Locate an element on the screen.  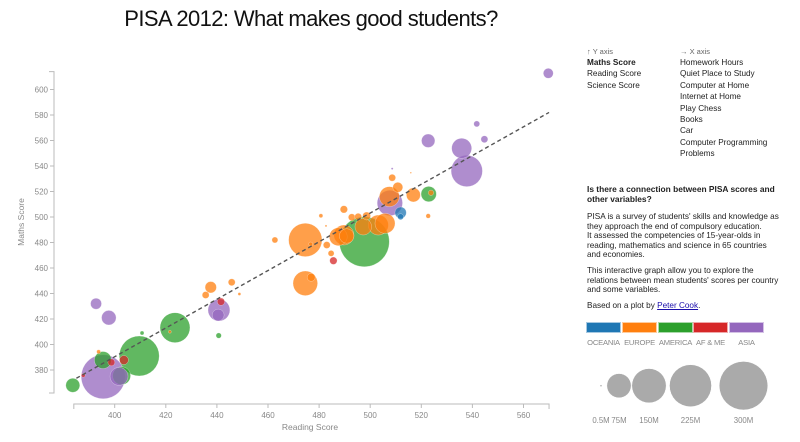
y-axis: 380 400 420 440 460 480 500 520 540 560 580 600 is located at coordinates (45, 232).